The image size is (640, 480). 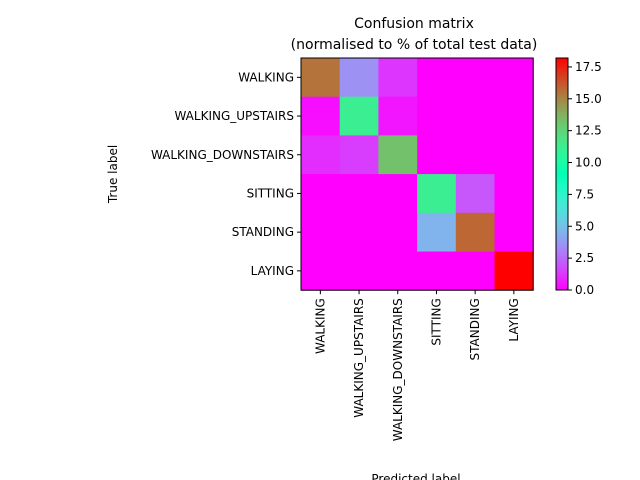 What do you see at coordinates (475, 329) in the screenshot?
I see `x-tick-label-4: STANDING` at bounding box center [475, 329].